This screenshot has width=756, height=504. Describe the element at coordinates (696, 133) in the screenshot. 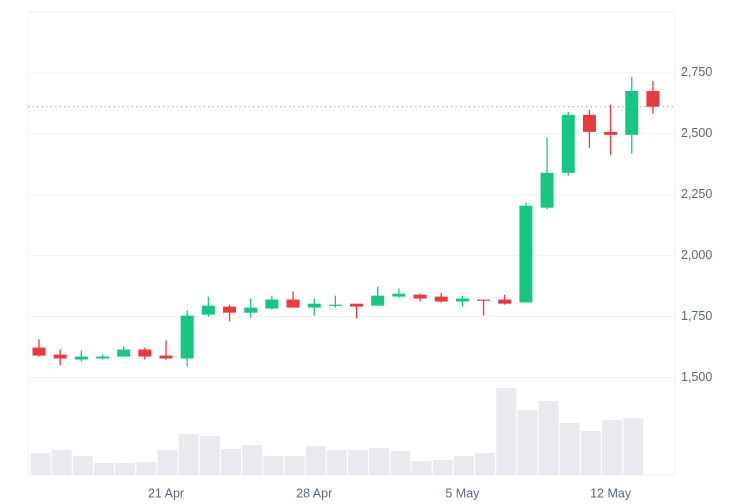

I see `y-tick-label: 2,500` at that location.